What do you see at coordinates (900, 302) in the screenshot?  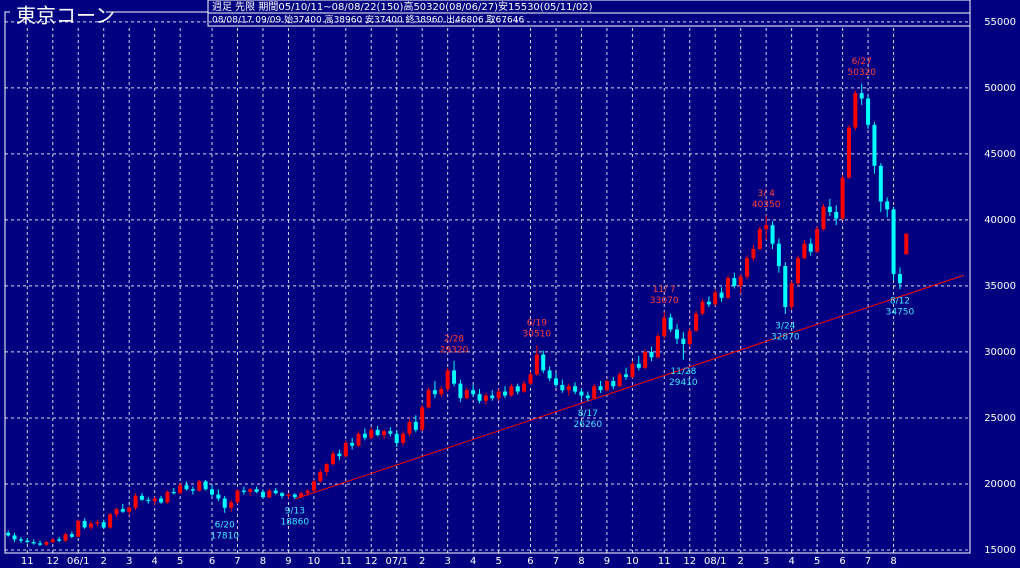 I see `annotation-date: 8/12` at bounding box center [900, 302].